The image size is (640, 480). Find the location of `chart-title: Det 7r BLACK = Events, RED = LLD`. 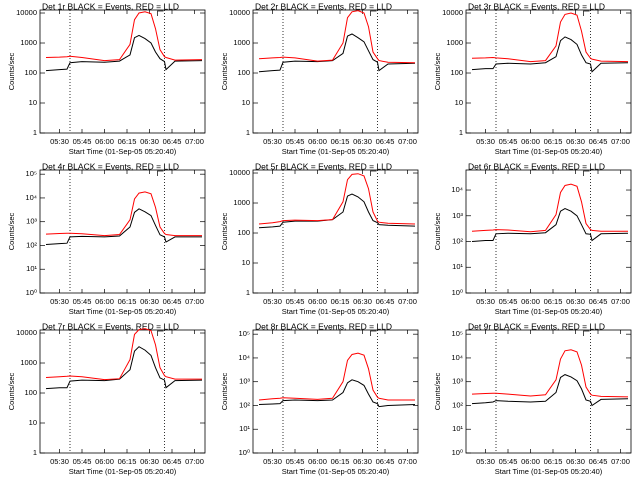

chart-title: Det 7r BLACK = Events, RED = LLD is located at coordinates (110, 326).